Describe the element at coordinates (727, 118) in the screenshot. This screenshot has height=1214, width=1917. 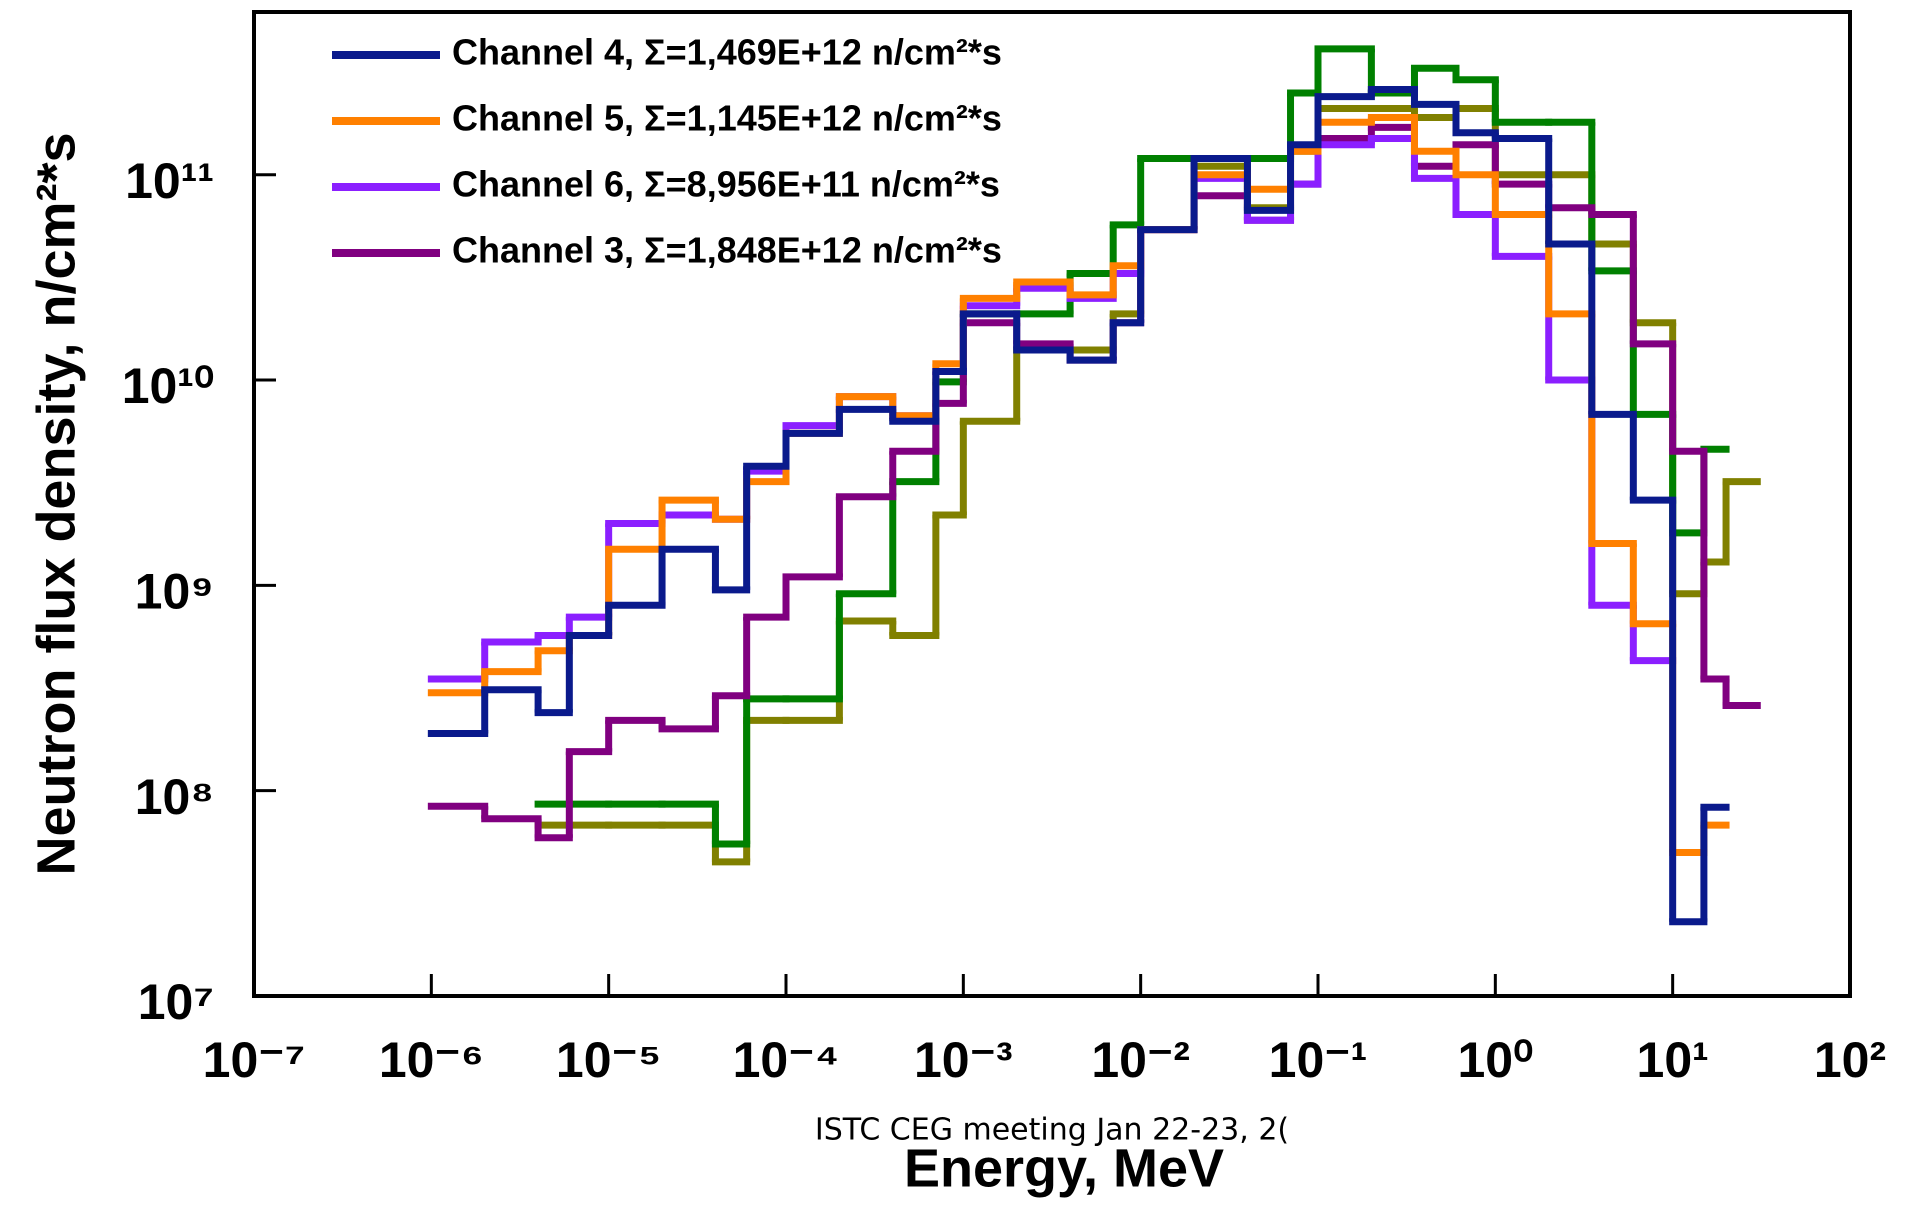
I see `legend-text: Channel 5, Σ=1,145E+12 n/cm²*s` at that location.